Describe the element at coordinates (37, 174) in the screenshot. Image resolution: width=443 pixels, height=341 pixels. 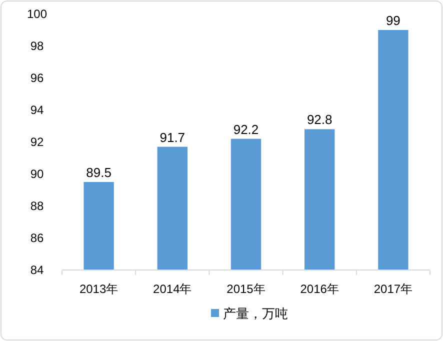
I see `y-tick-label: 90` at that location.